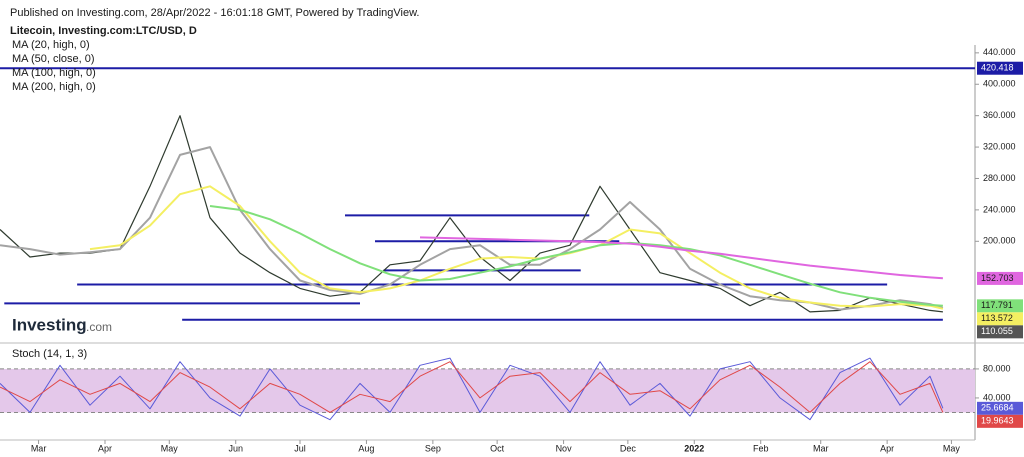 The width and height of the screenshot is (1024, 457). Describe the element at coordinates (999, 241) in the screenshot. I see `y-tick-label: 200.000` at that location.